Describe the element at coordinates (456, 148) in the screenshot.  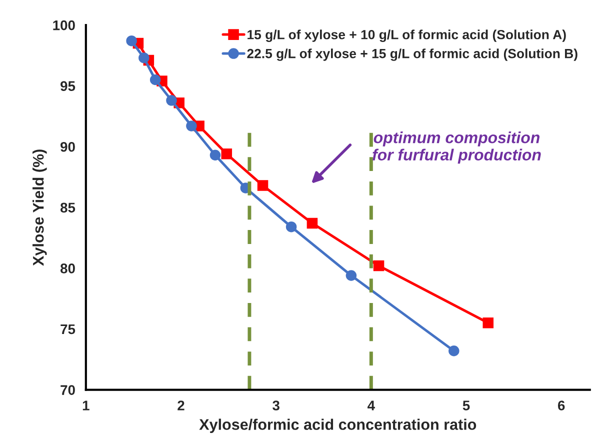
I see `annotation: optimum composition for furfural production` at that location.